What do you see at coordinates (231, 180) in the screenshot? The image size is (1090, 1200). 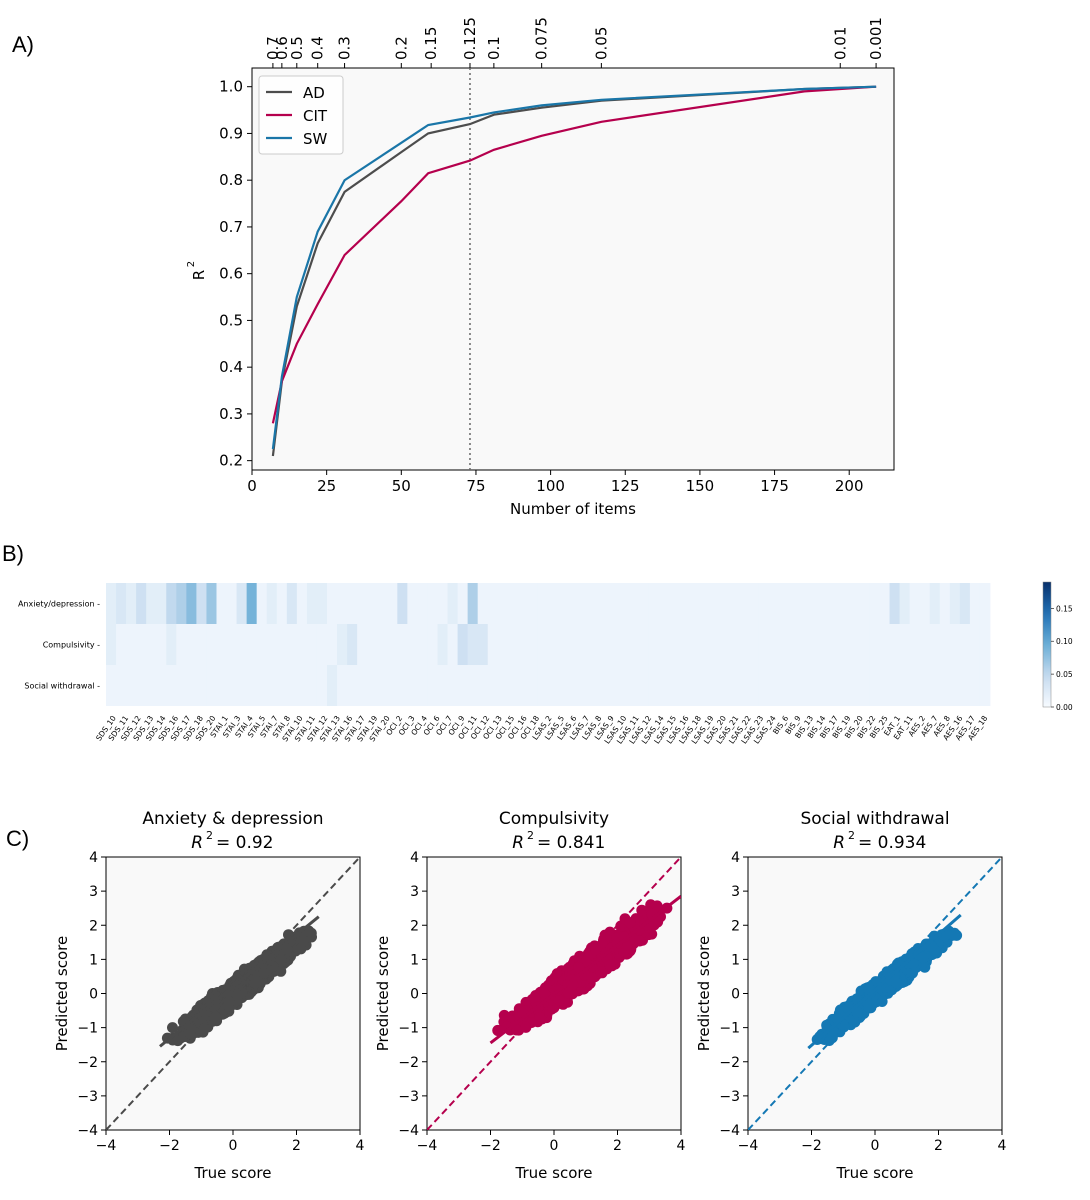 I see `y-tick-label: 0.8` at bounding box center [231, 180].